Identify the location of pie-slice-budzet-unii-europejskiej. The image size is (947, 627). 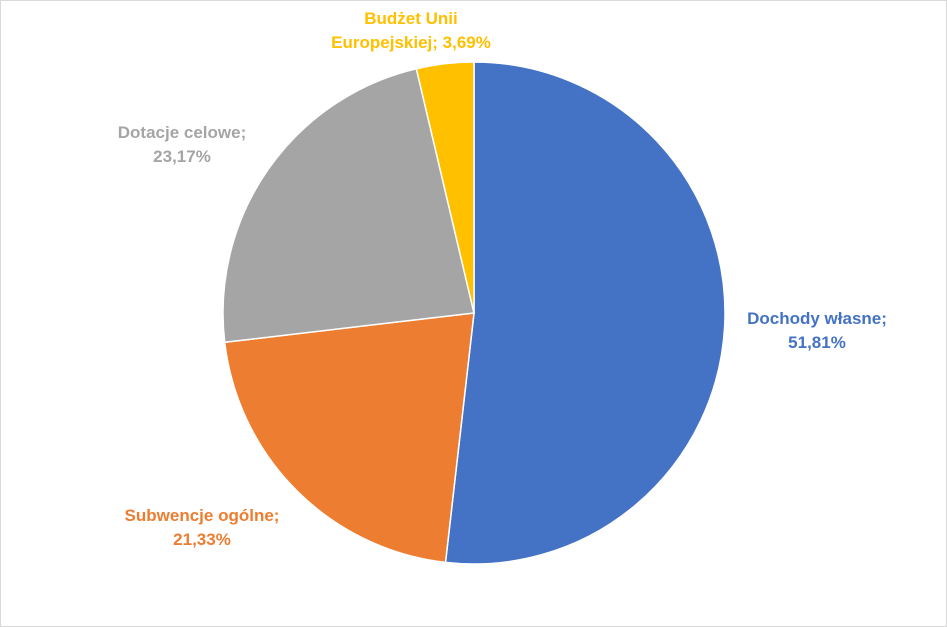
(445, 187).